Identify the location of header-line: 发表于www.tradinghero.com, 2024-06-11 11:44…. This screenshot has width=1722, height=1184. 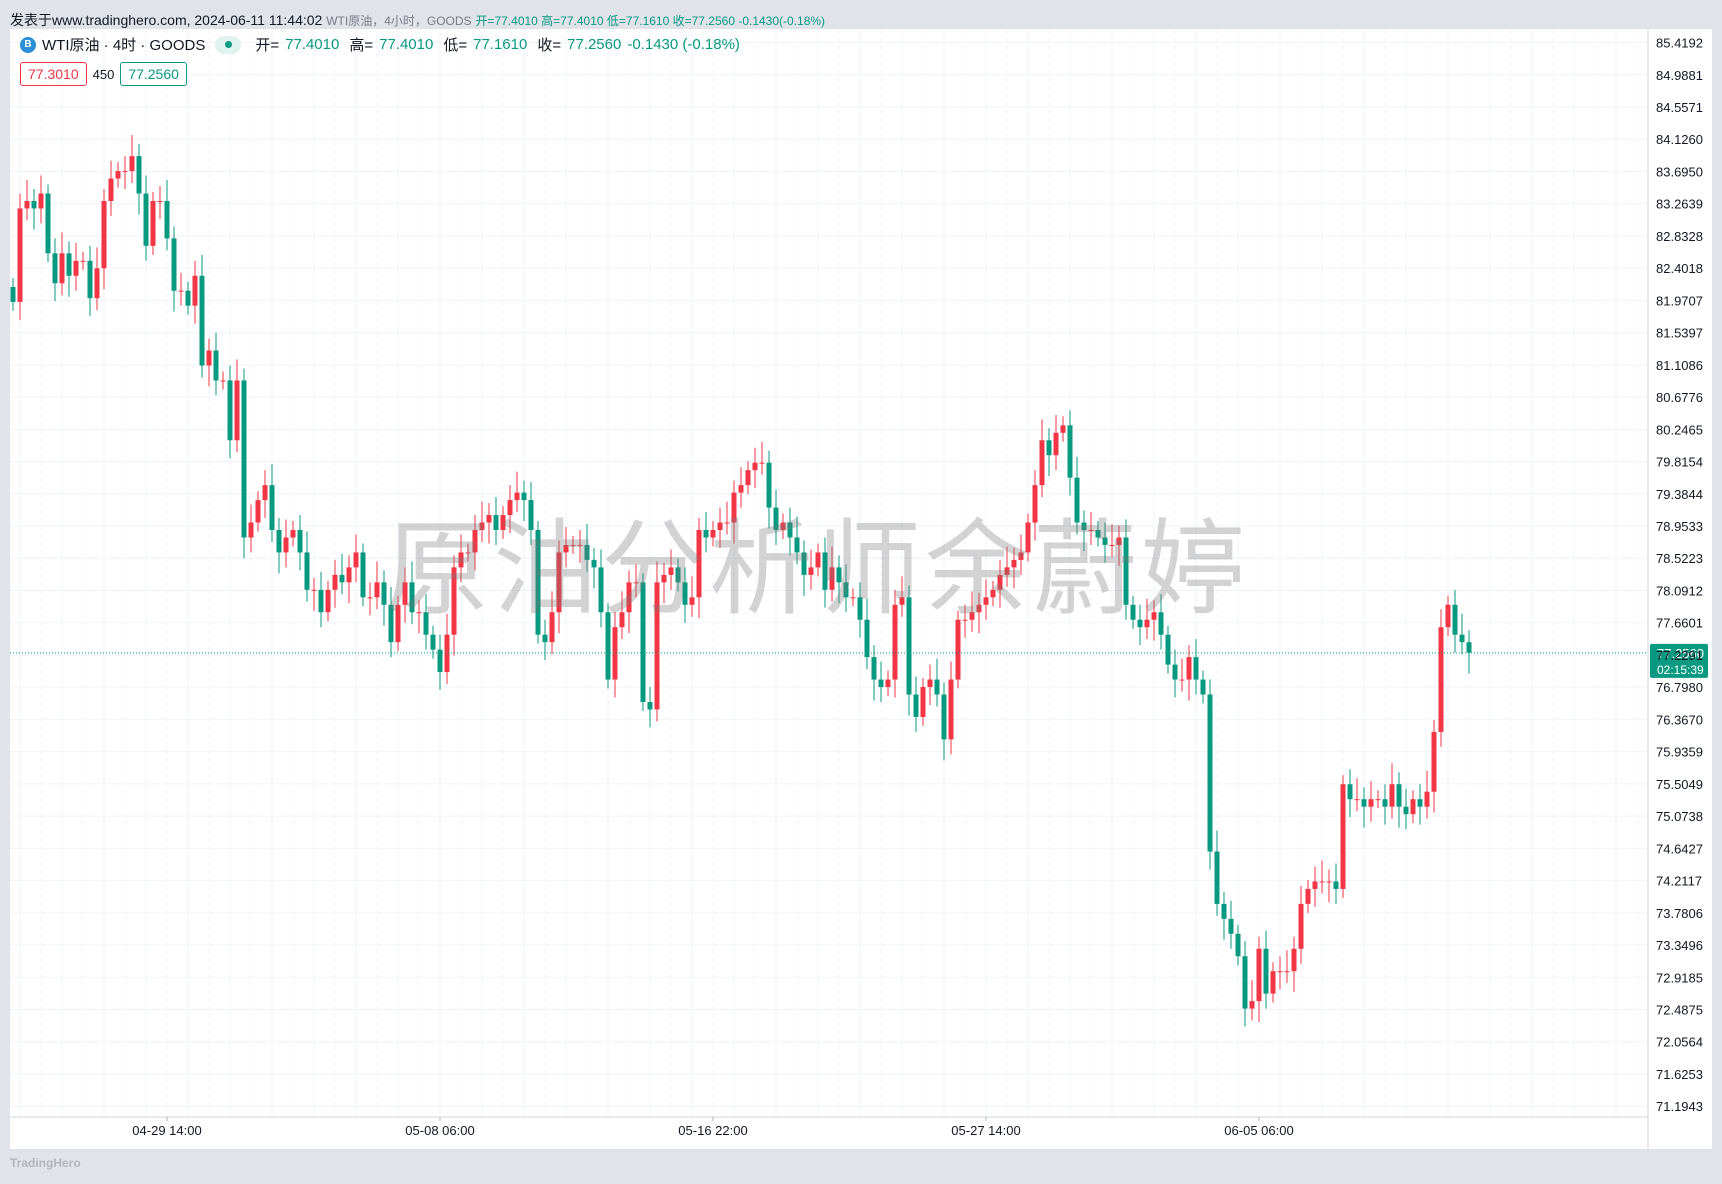
(417, 20).